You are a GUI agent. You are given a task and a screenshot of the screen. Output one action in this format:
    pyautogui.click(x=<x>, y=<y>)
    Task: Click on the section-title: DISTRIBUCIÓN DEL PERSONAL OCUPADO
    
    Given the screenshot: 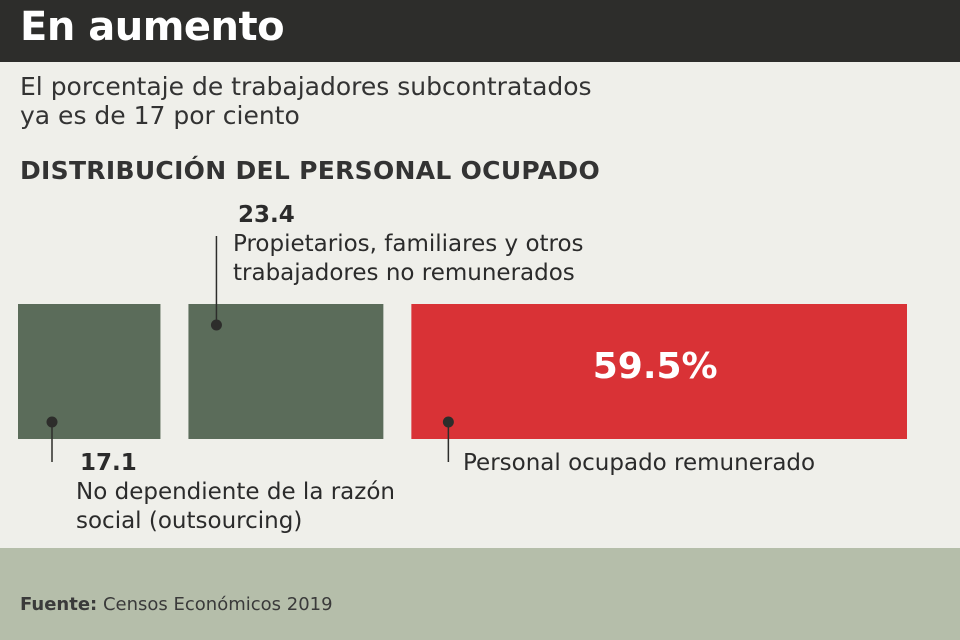 What is the action you would take?
    pyautogui.click(x=310, y=170)
    